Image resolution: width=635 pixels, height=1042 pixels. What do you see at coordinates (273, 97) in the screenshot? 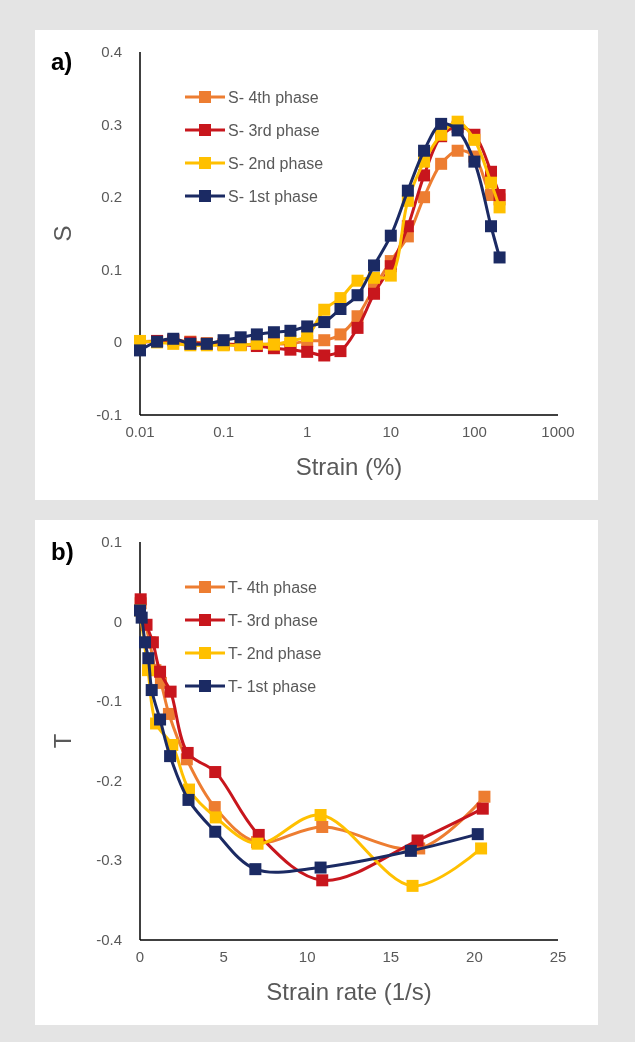
I see `legend-label: S- 4th phase` at bounding box center [273, 97].